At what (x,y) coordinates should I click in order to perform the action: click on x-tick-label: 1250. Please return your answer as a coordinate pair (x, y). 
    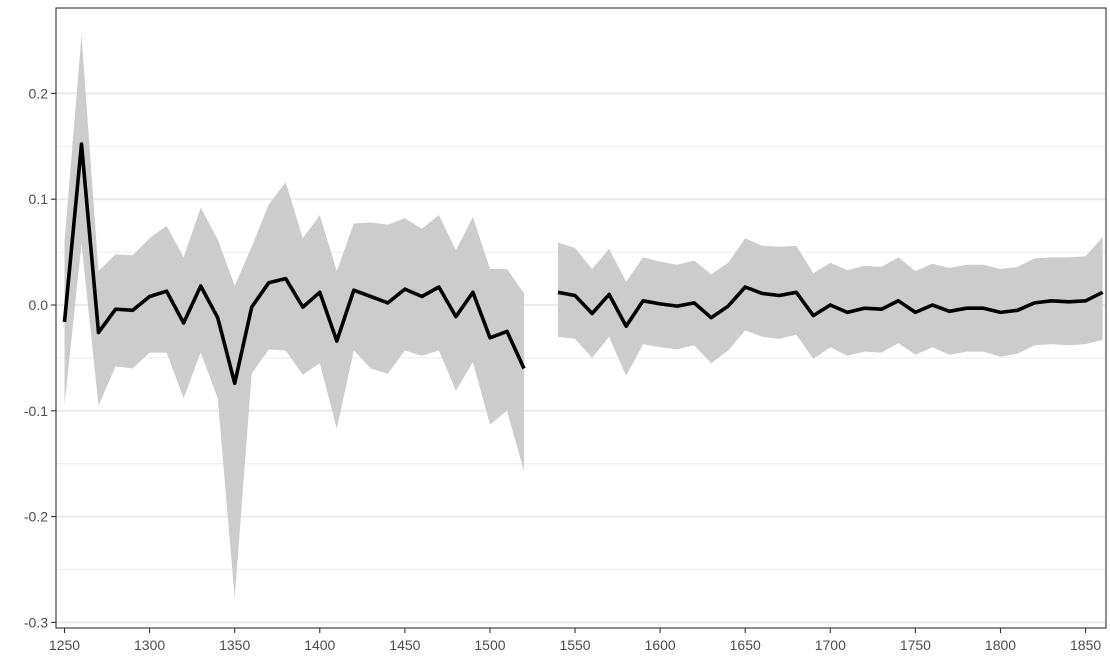
    Looking at the image, I should click on (64, 645).